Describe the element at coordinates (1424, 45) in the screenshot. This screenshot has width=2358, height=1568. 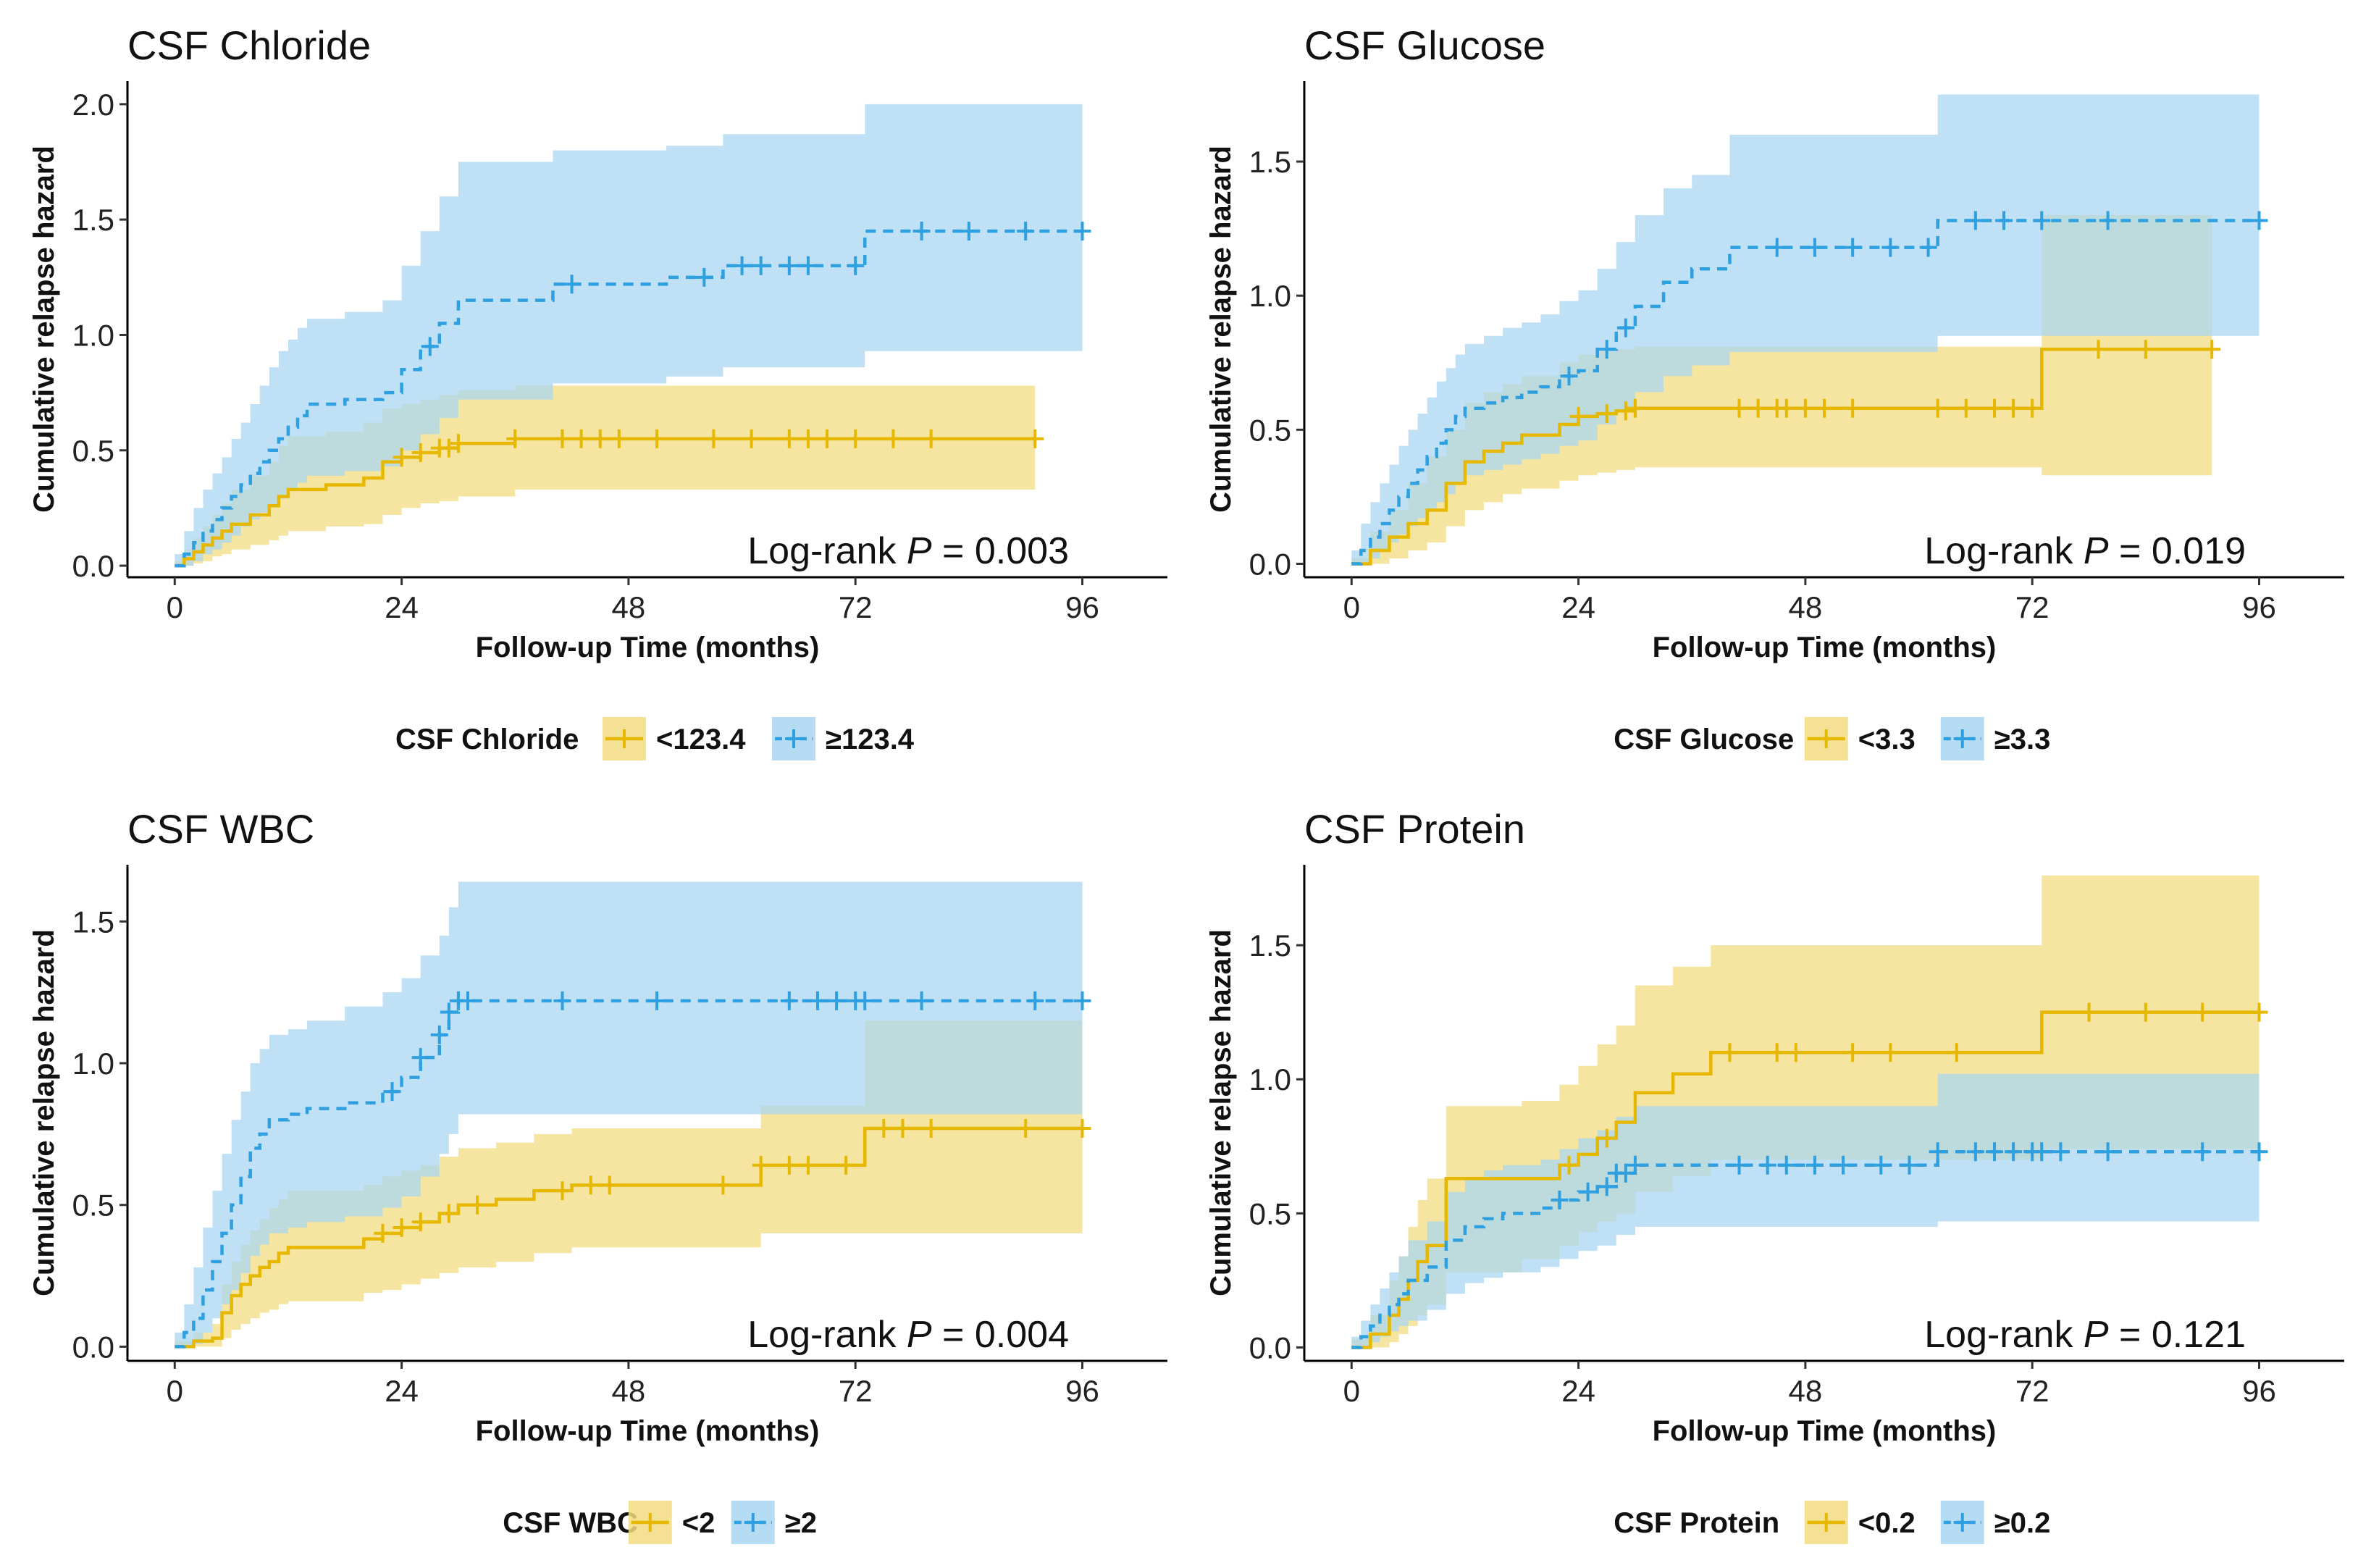
I see `panel-title: CSF Glucose` at that location.